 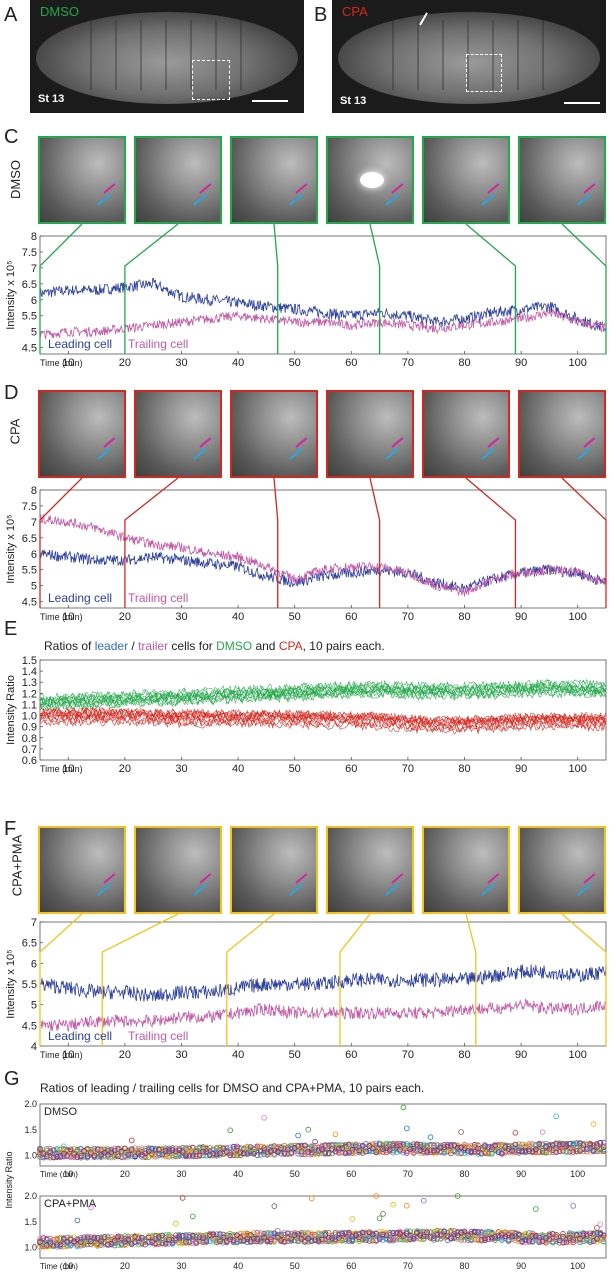 What do you see at coordinates (82, 870) in the screenshot?
I see `timelapse-frame` at bounding box center [82, 870].